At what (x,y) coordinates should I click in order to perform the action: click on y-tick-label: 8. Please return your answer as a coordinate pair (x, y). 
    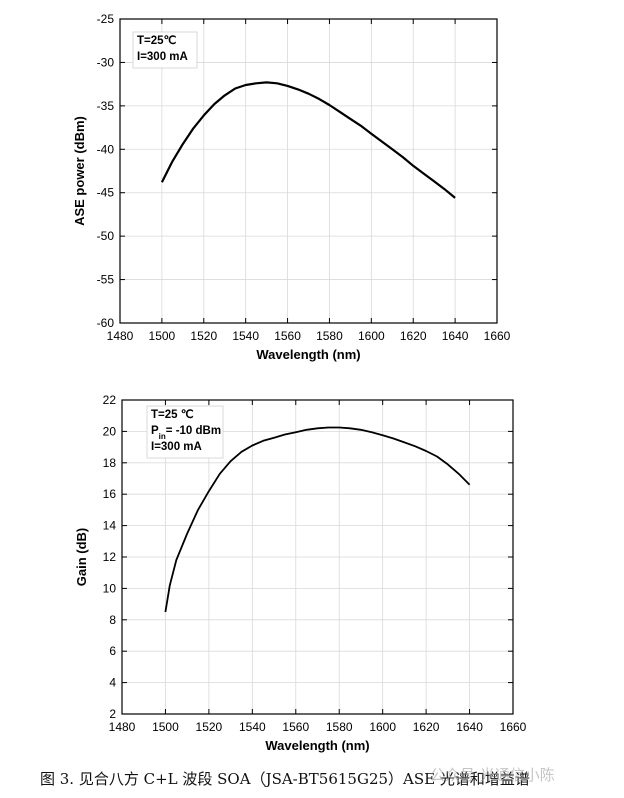
    Looking at the image, I should click on (112, 620).